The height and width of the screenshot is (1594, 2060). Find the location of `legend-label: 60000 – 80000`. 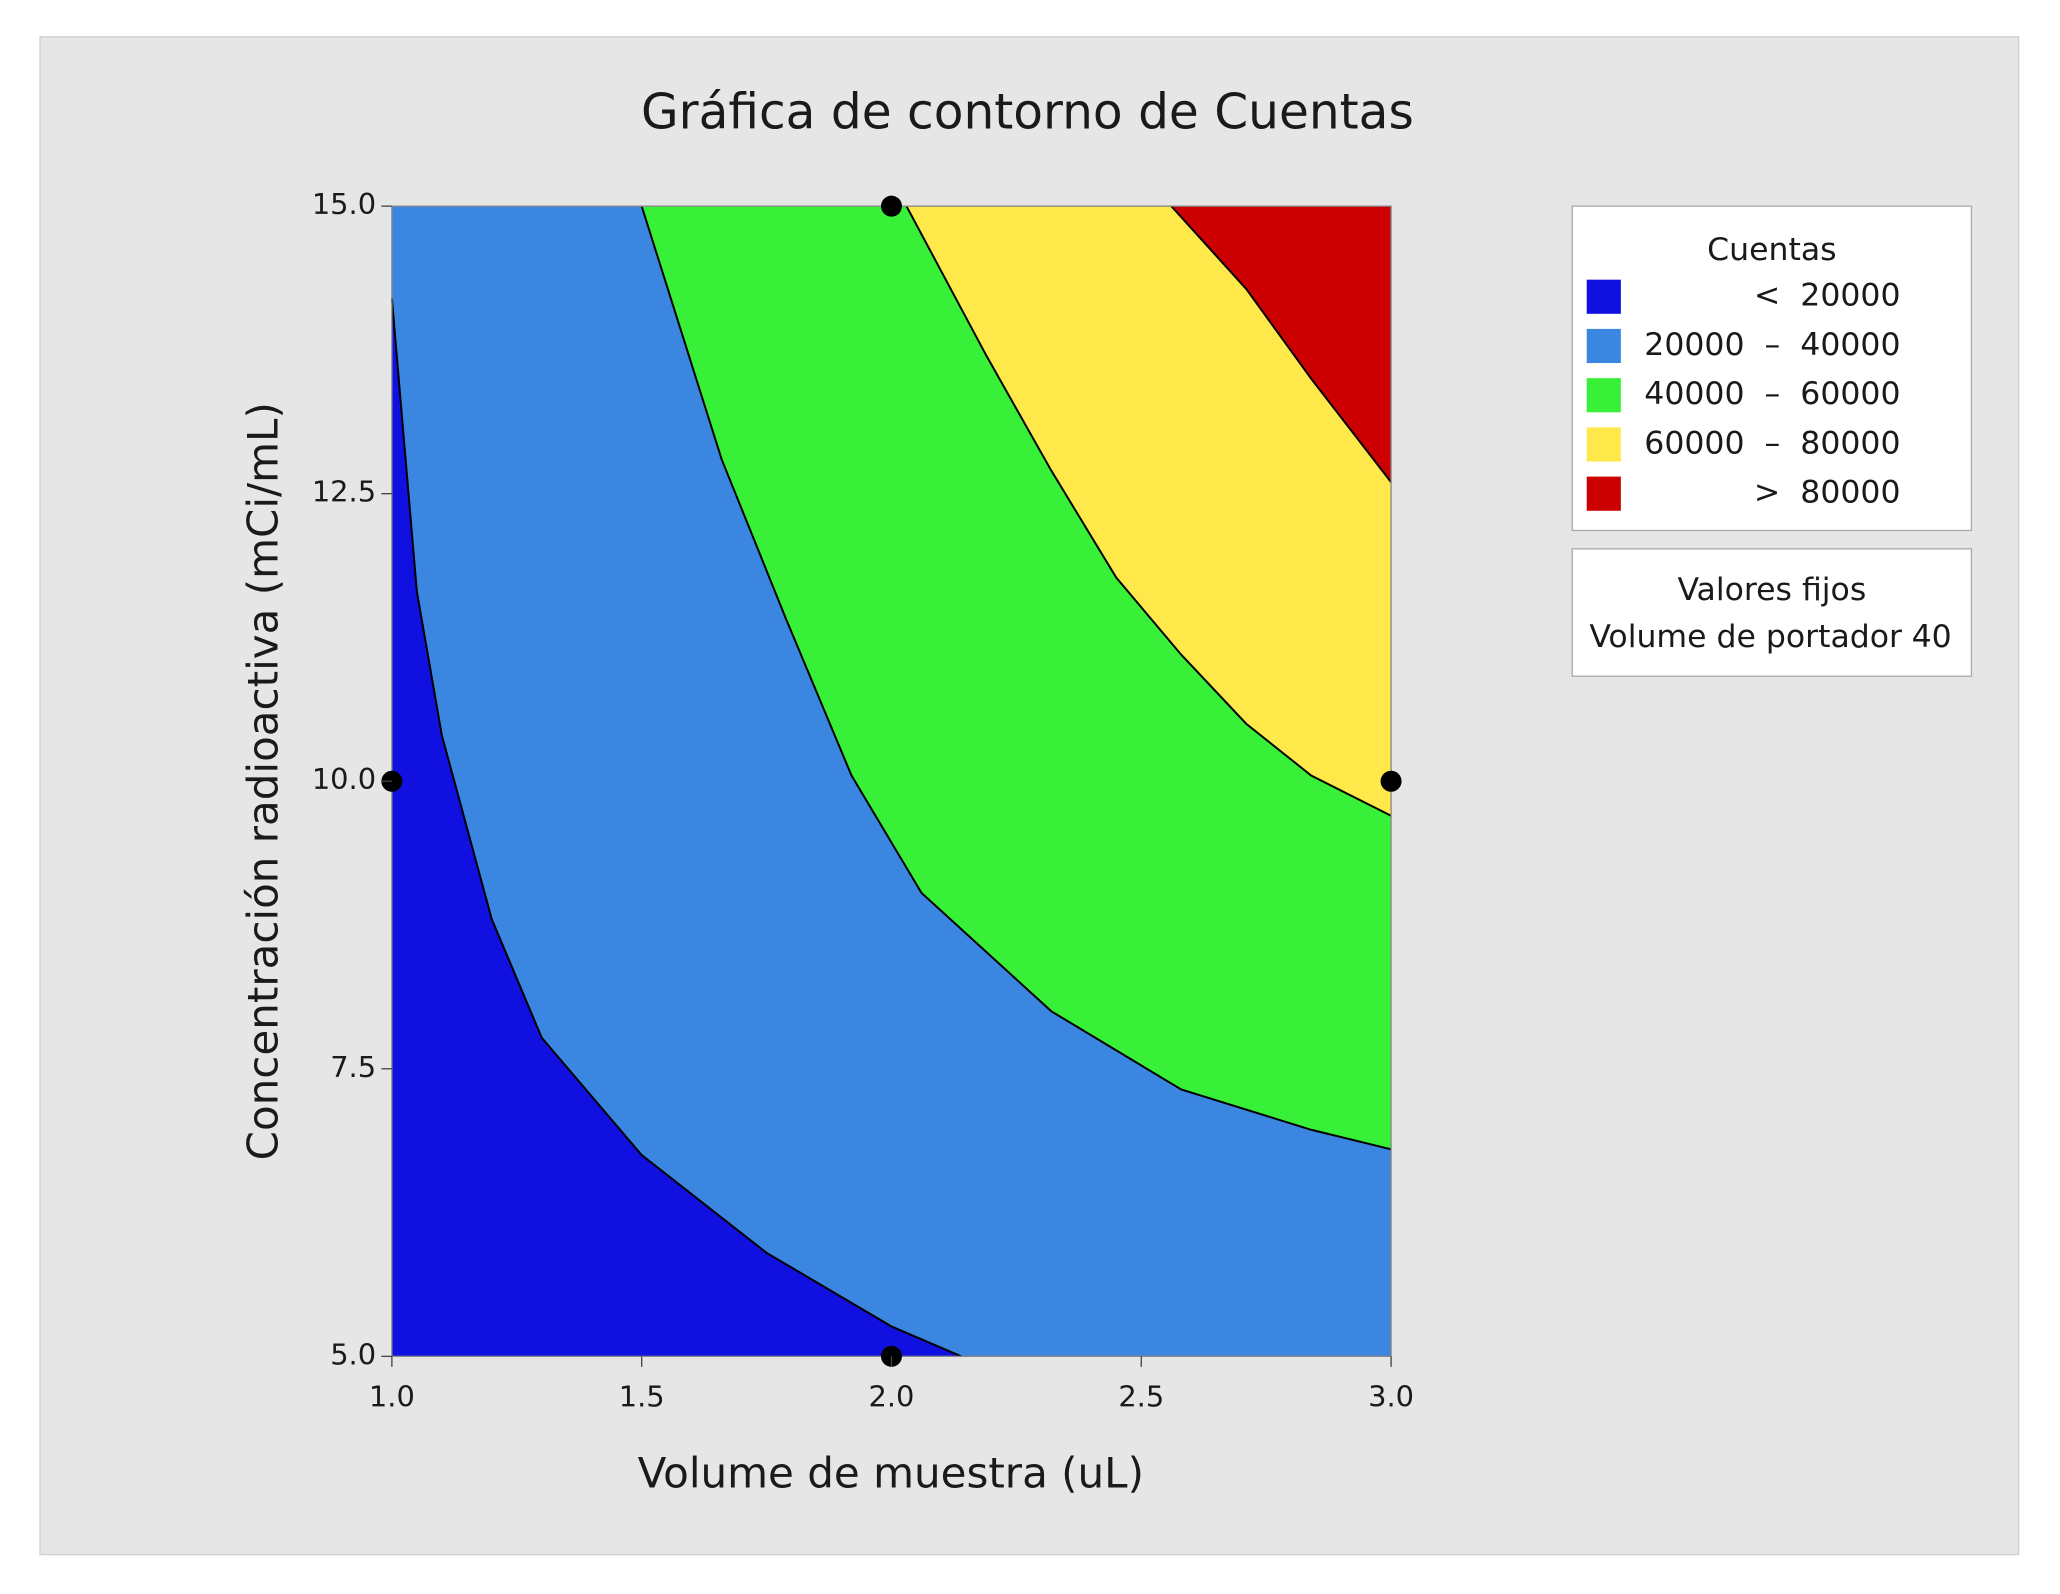

legend-label: 60000 – 80000 is located at coordinates (1772, 443).